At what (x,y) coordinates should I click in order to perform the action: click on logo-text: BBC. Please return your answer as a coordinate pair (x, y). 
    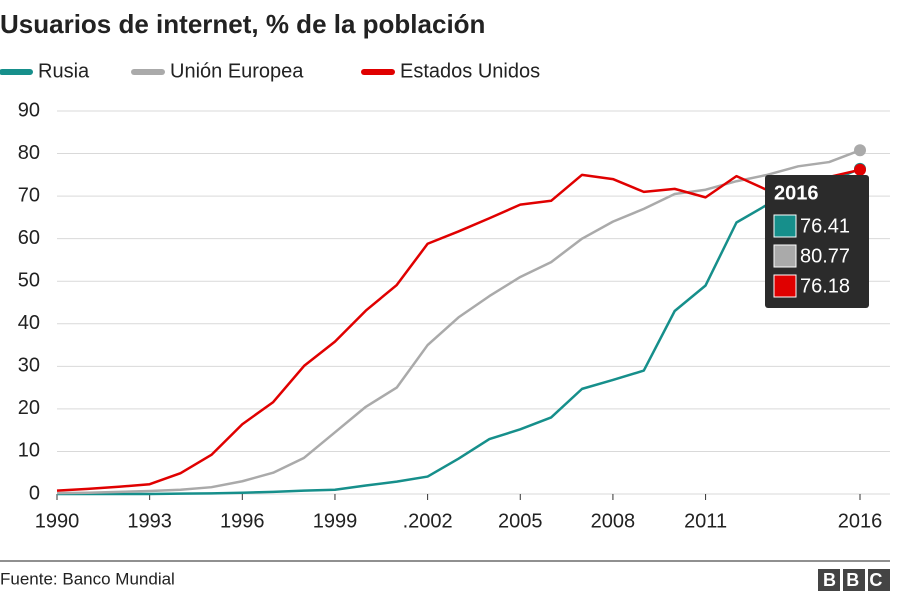
    Looking at the image, I should click on (858, 580).